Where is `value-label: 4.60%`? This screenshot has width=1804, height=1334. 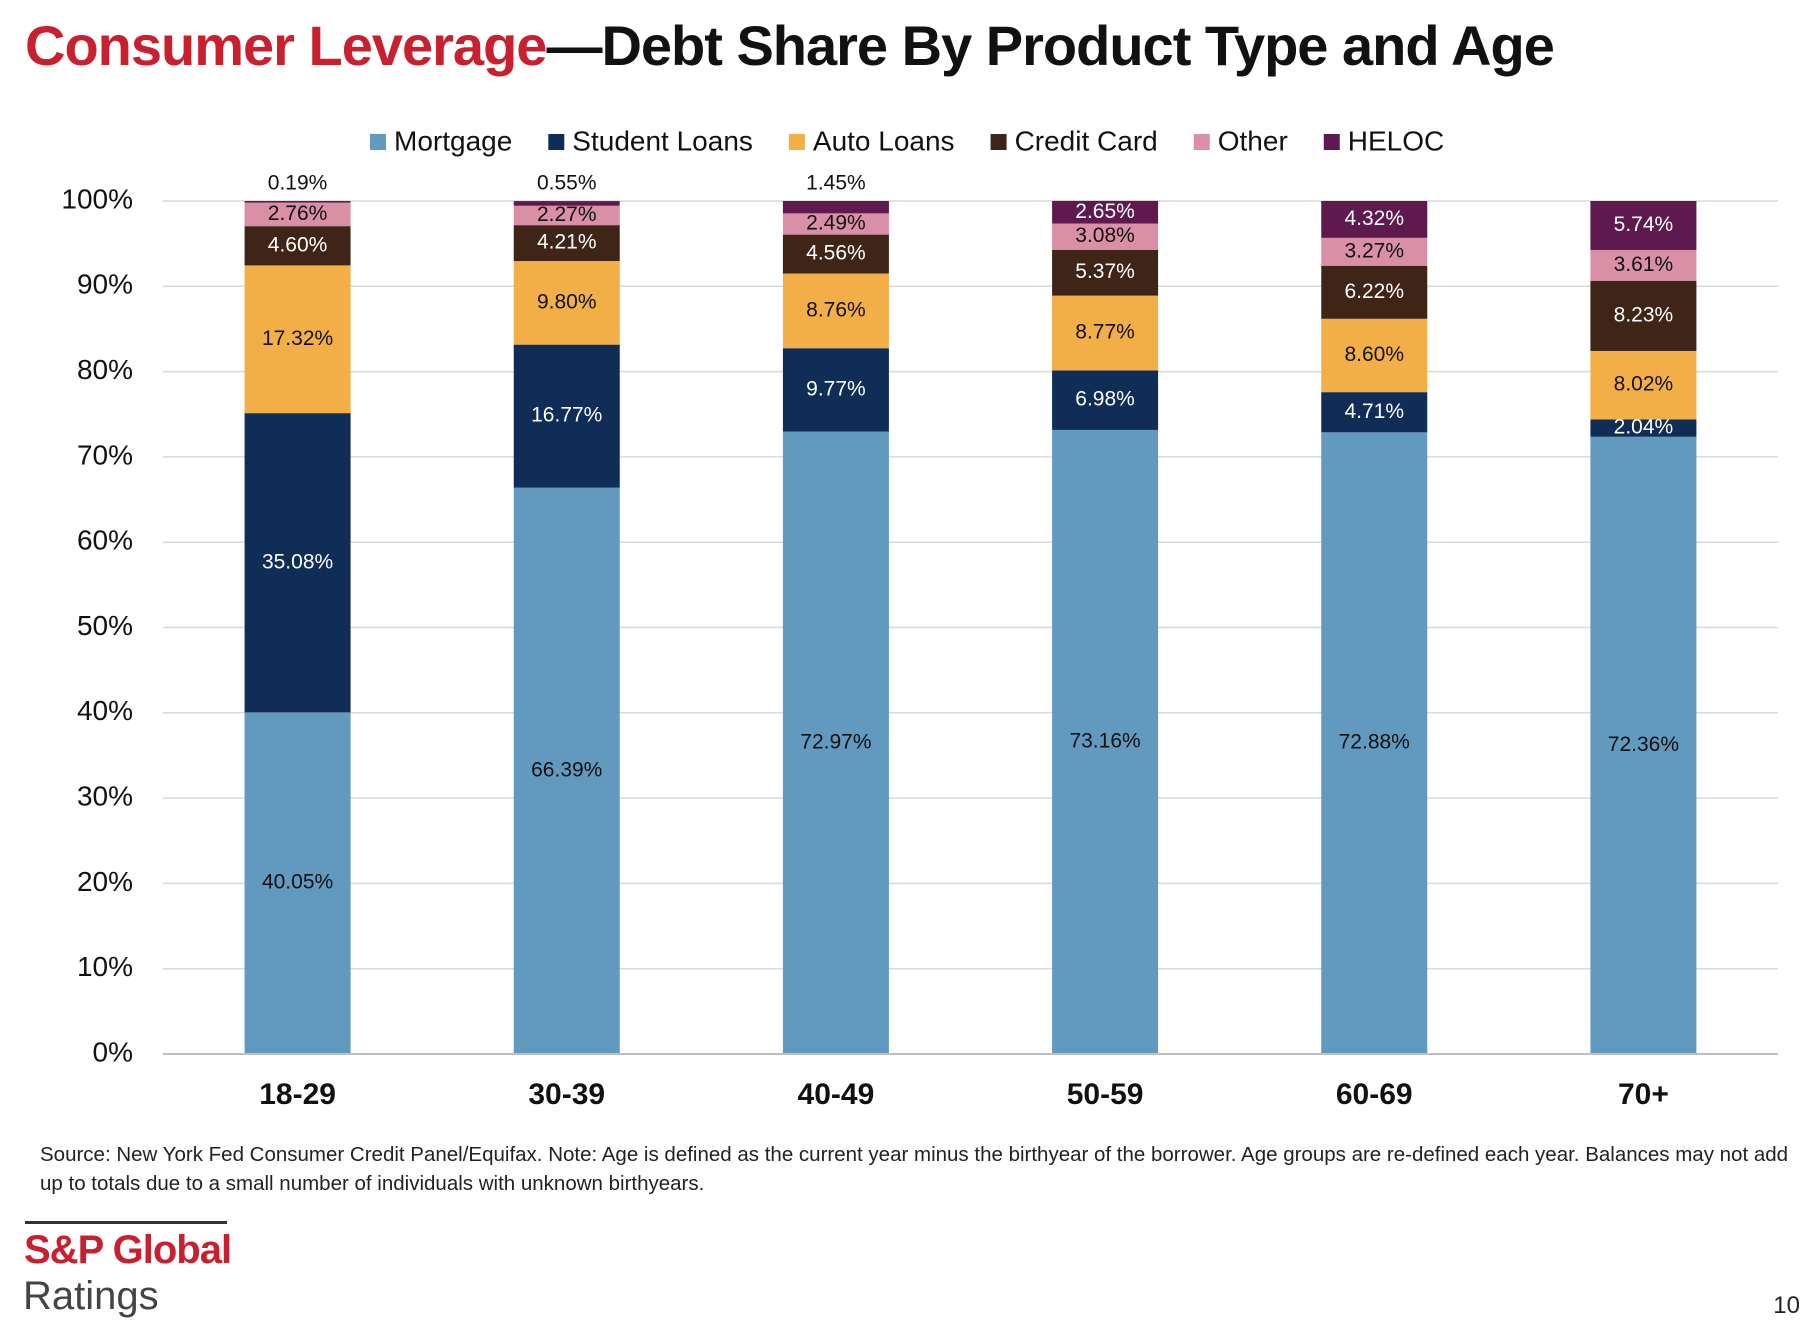 value-label: 4.60% is located at coordinates (298, 244).